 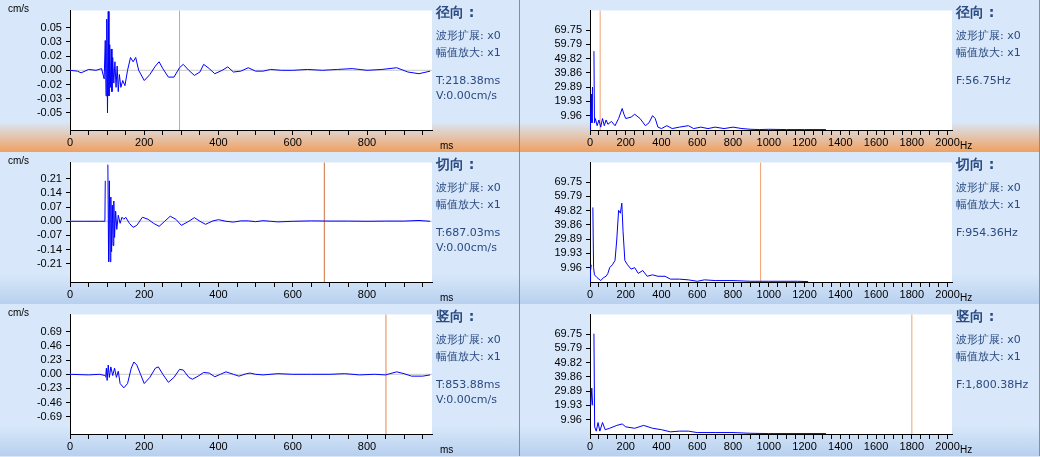 What do you see at coordinates (49, 83) in the screenshot?
I see `y-tick-label: -0.02` at bounding box center [49, 83].